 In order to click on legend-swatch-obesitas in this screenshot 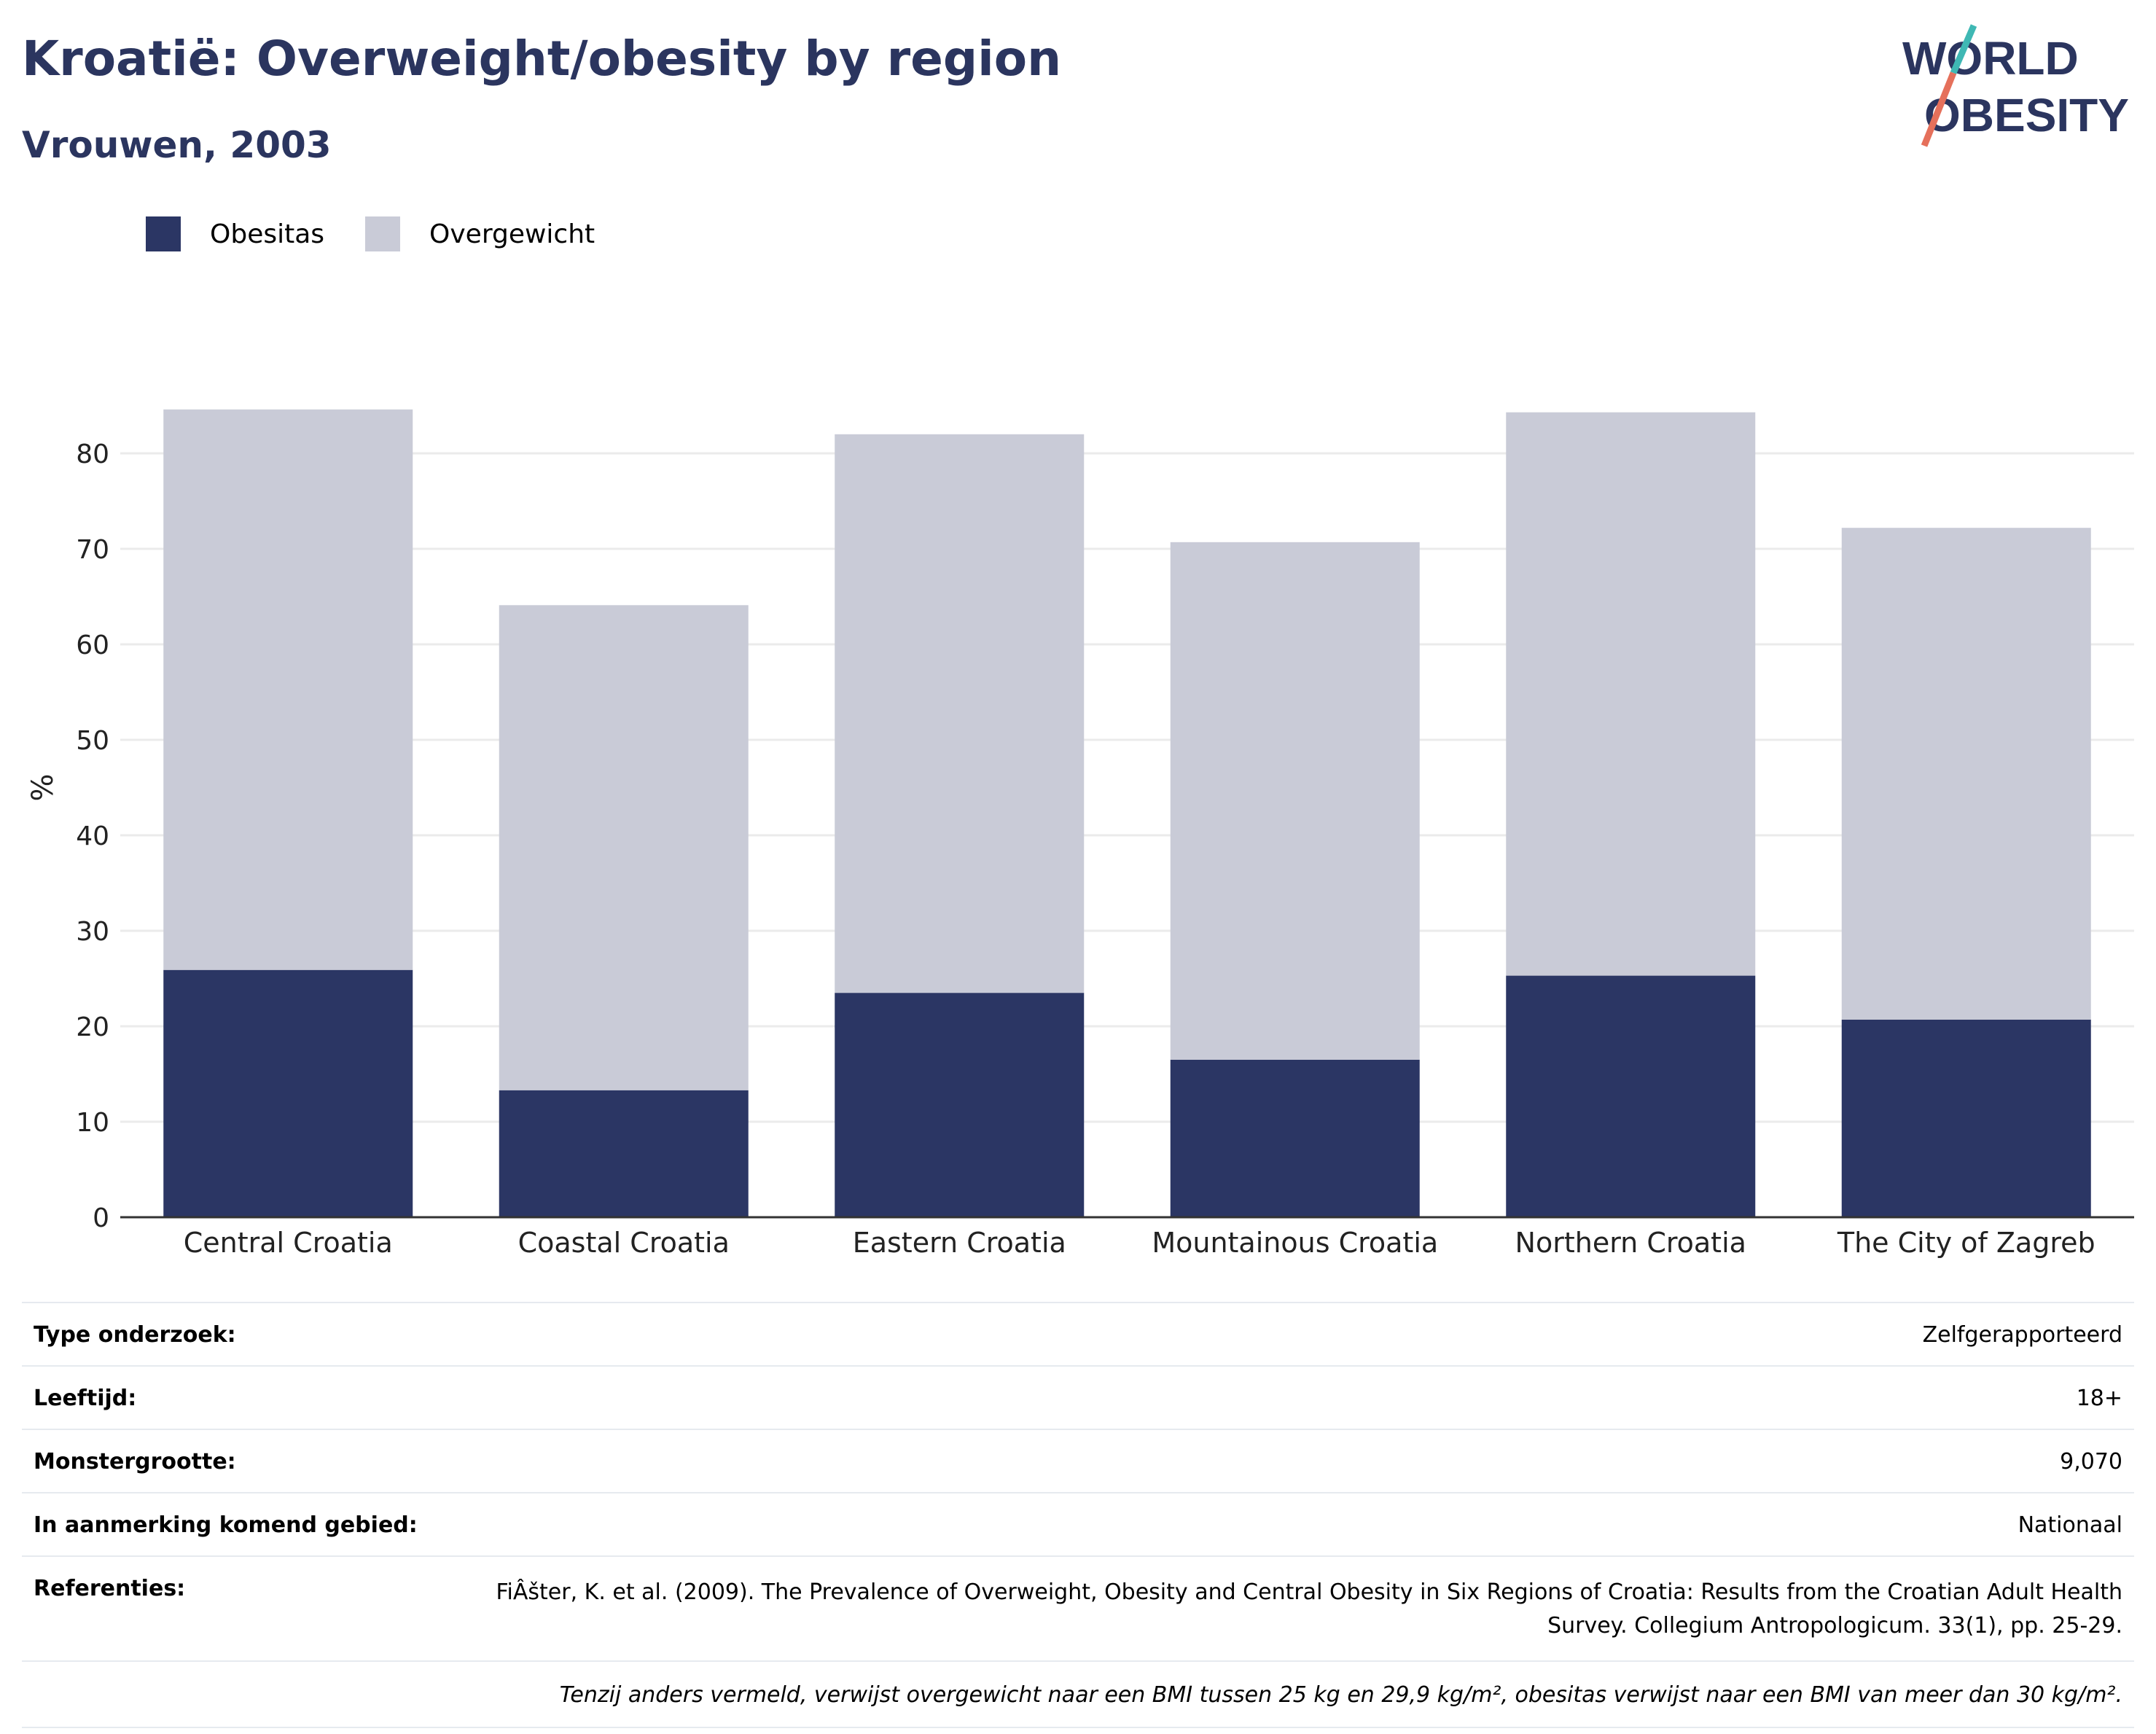, I will do `click(163, 234)`.